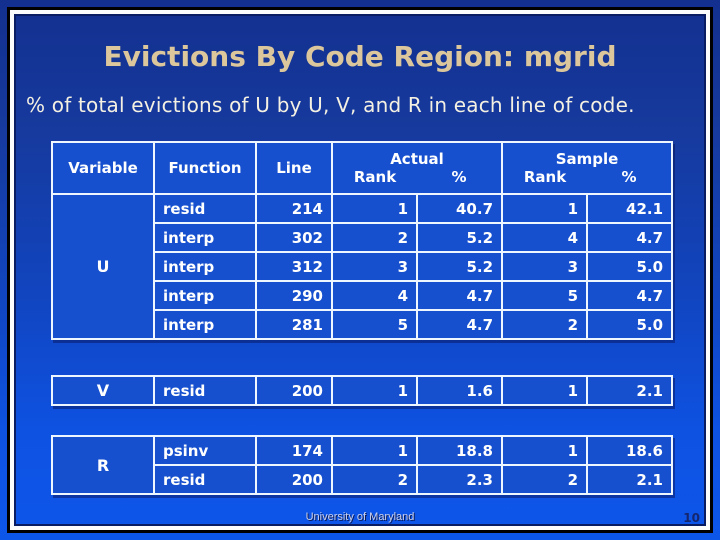  What do you see at coordinates (294, 295) in the screenshot?
I see `cell-line: 290` at bounding box center [294, 295].